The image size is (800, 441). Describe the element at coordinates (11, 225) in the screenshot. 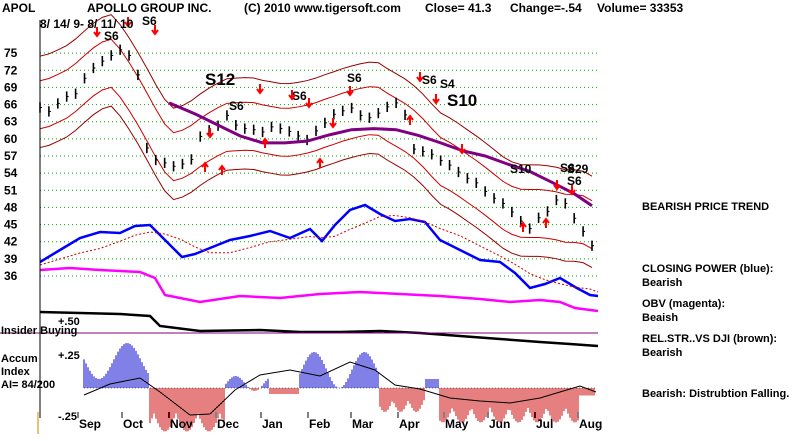

I see `y-tick-label: 45` at that location.